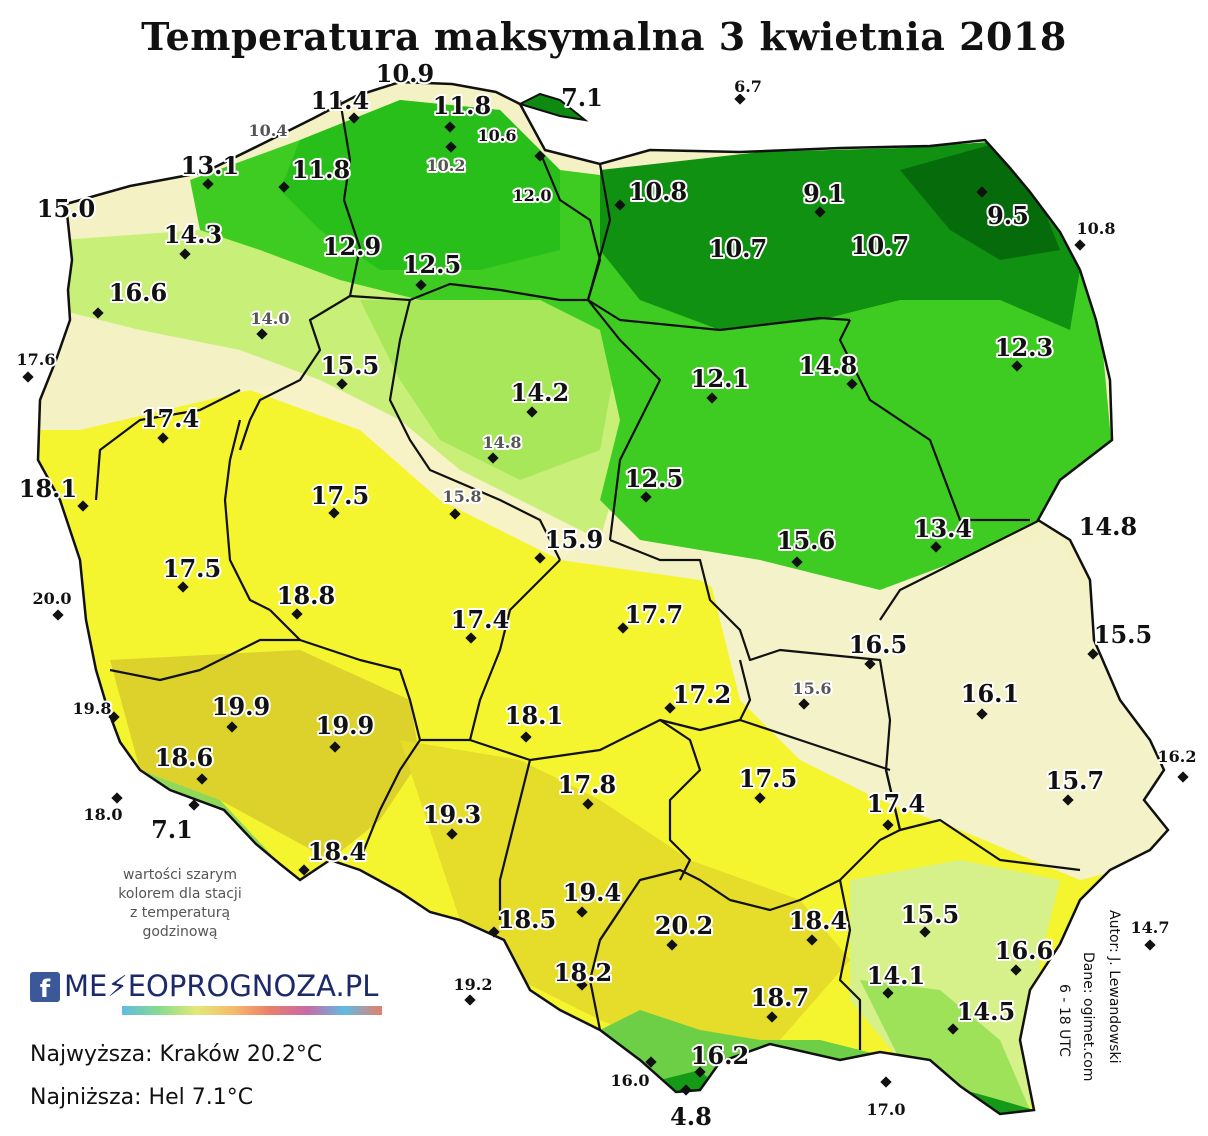 The height and width of the screenshot is (1136, 1208). I want to click on facebook-icon: f, so click(45, 987).